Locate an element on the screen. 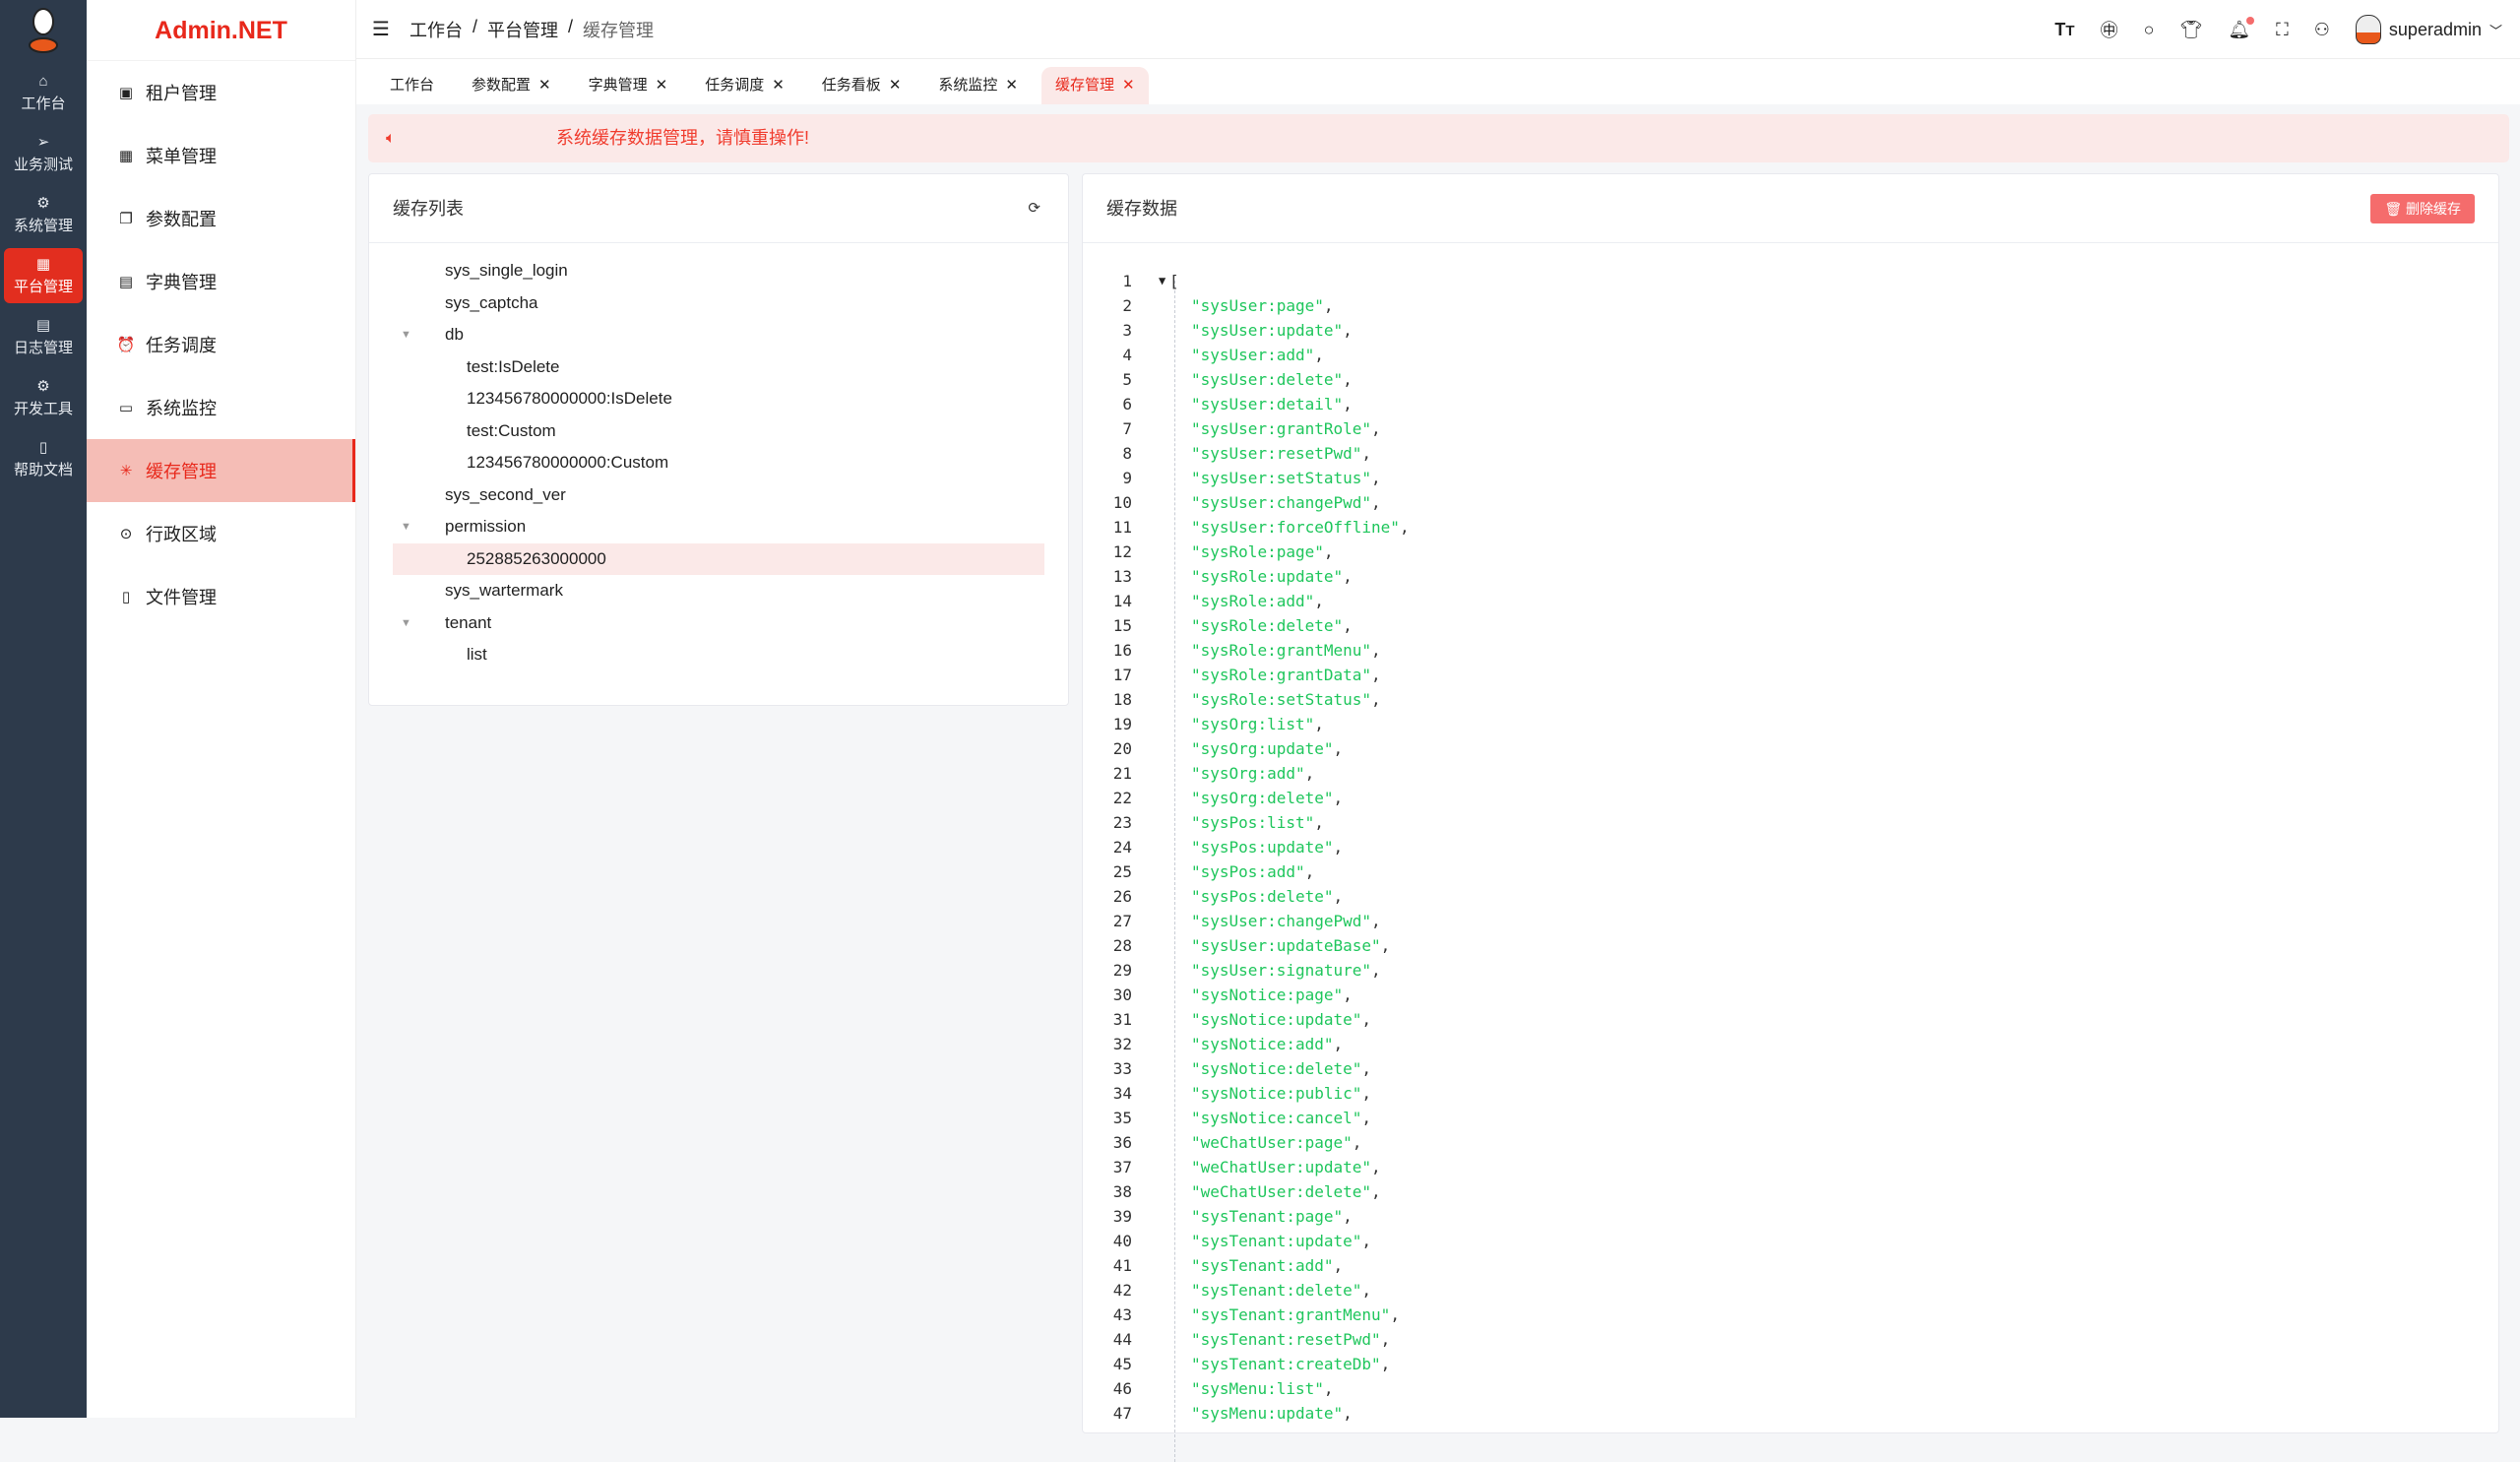  json-string: "sysTenant:update", is located at coordinates (1281, 1241).